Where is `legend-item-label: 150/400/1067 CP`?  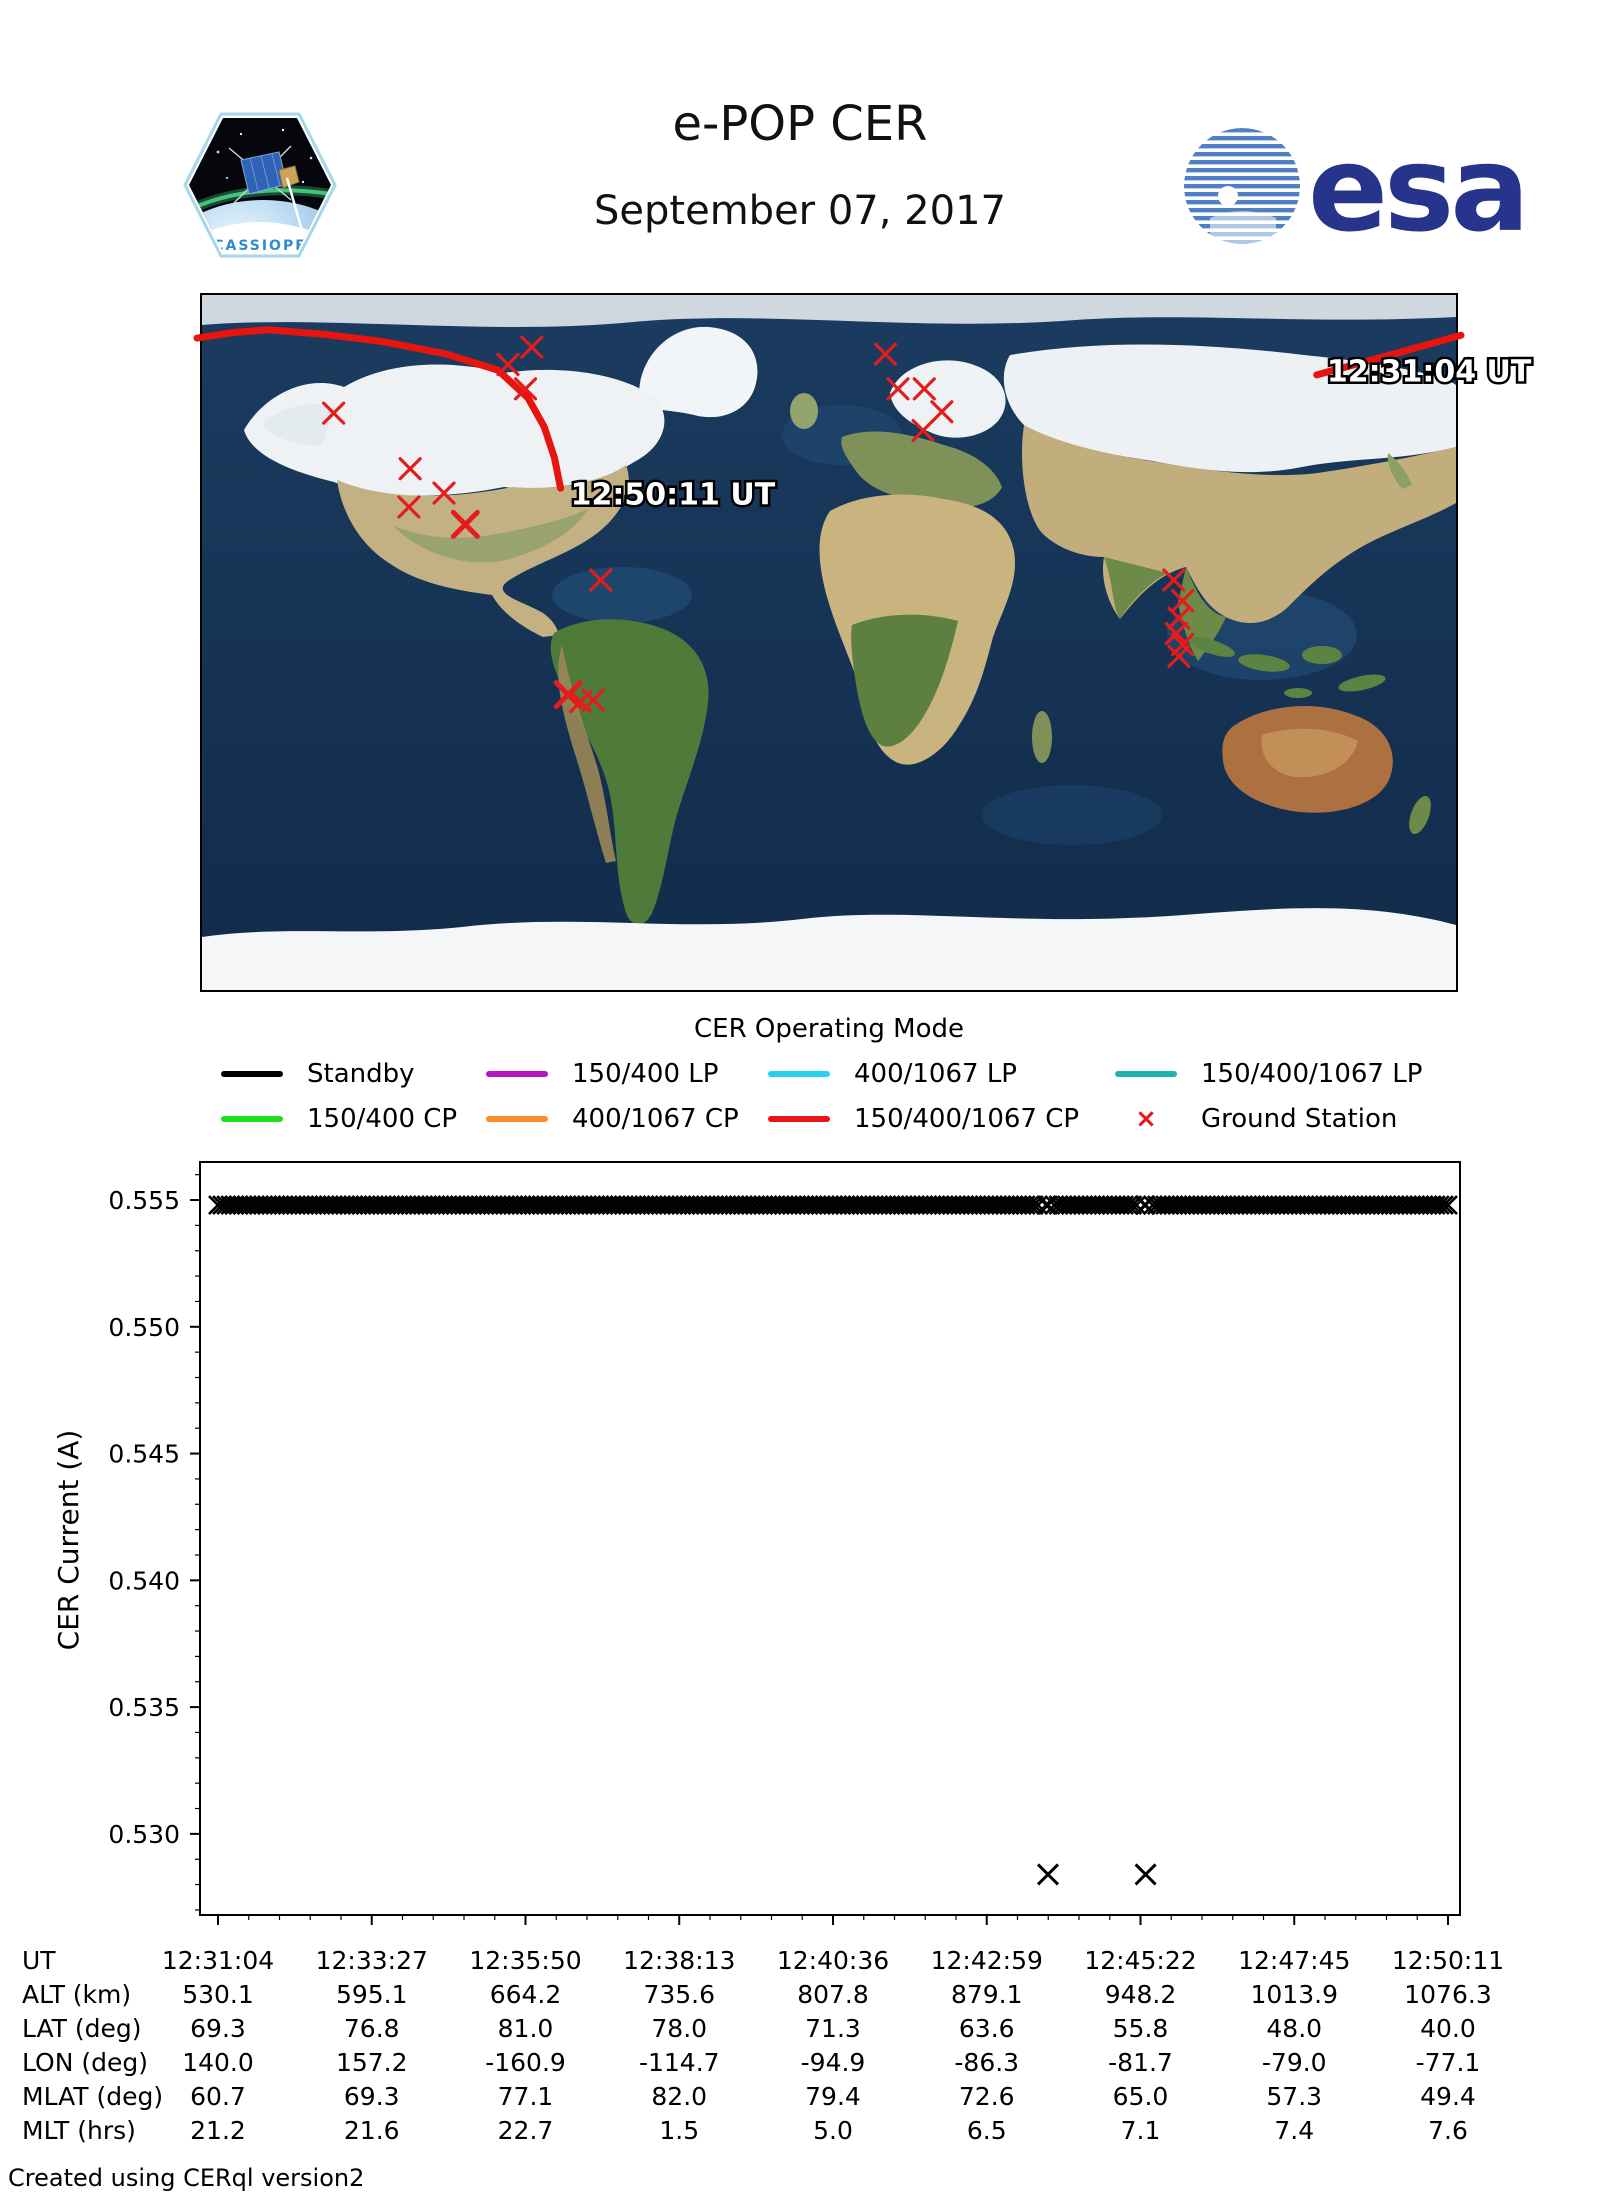 legend-item-label: 150/400/1067 CP is located at coordinates (967, 1119).